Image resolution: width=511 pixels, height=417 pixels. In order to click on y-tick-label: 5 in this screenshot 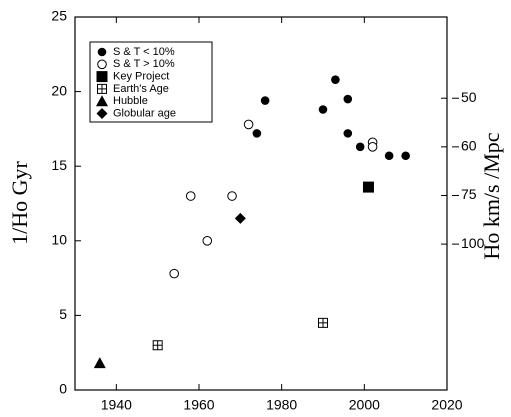, I will do `click(63, 314)`.